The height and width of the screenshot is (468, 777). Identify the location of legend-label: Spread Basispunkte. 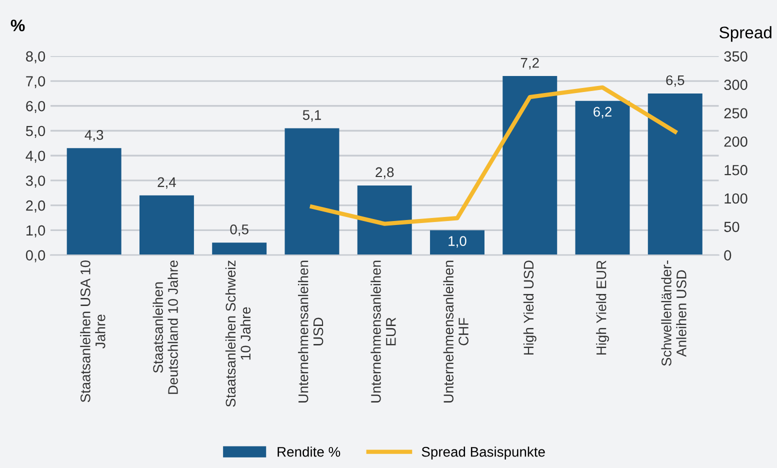
(483, 453).